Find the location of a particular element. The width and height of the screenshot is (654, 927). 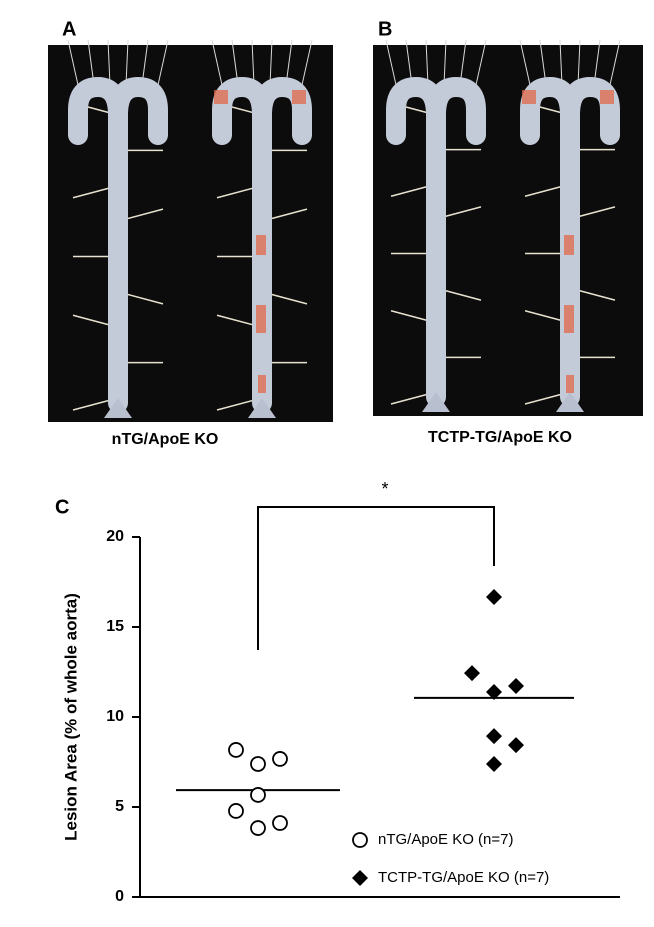

y-axis-label: Lesion Area (% of whole aorta) is located at coordinates (70, 717).